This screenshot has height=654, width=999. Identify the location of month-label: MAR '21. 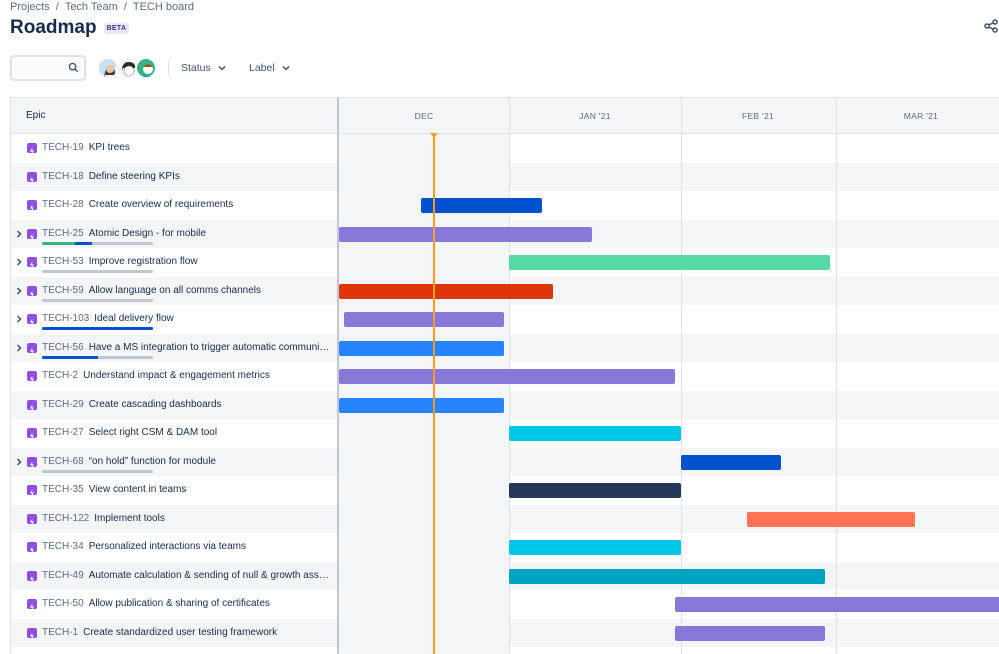
(921, 116).